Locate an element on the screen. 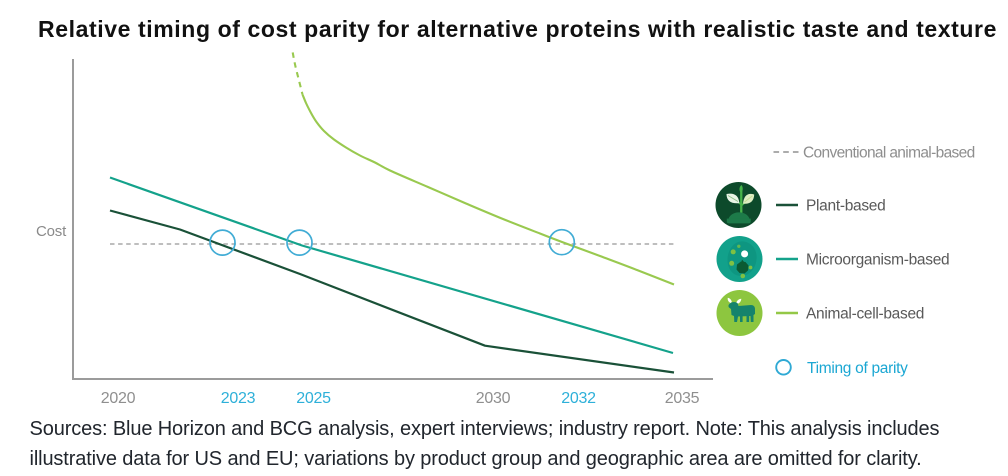 Image resolution: width=1008 pixels, height=476 pixels. svg-text: 2032 is located at coordinates (578, 398).